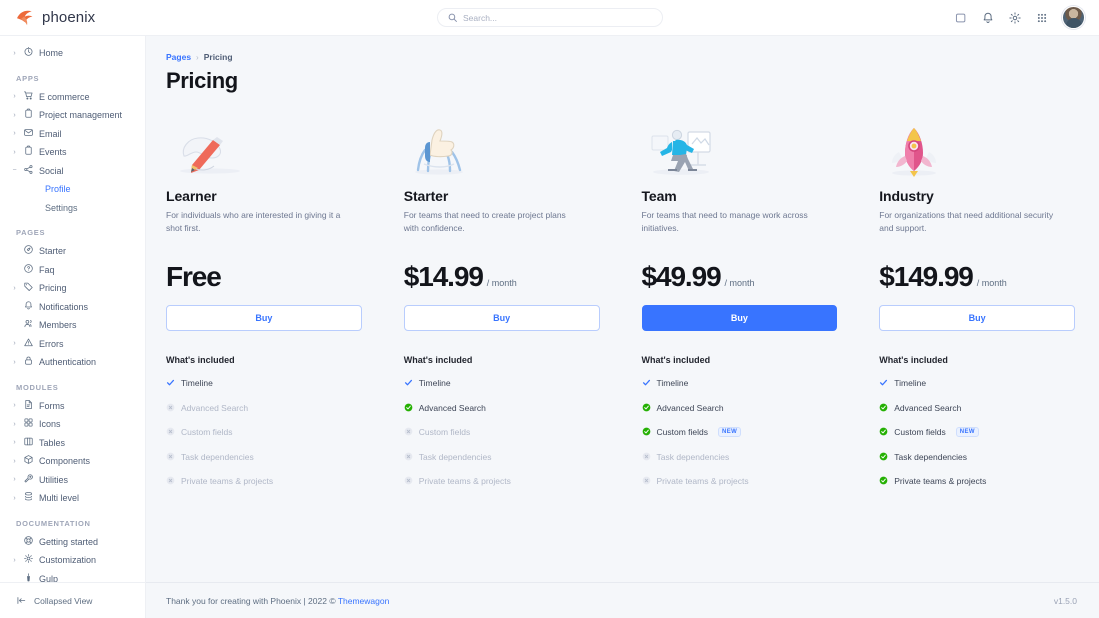 The height and width of the screenshot is (618, 1099). What do you see at coordinates (926, 277) in the screenshot?
I see `plan-price: $149.99` at bounding box center [926, 277].